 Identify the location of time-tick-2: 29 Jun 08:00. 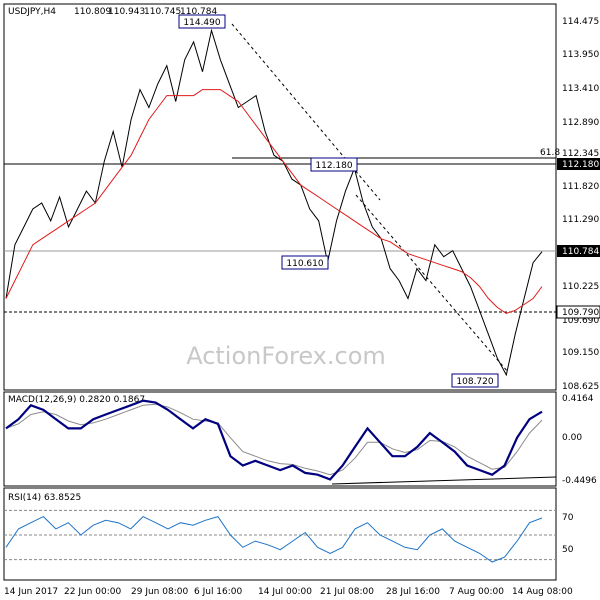
(159, 592).